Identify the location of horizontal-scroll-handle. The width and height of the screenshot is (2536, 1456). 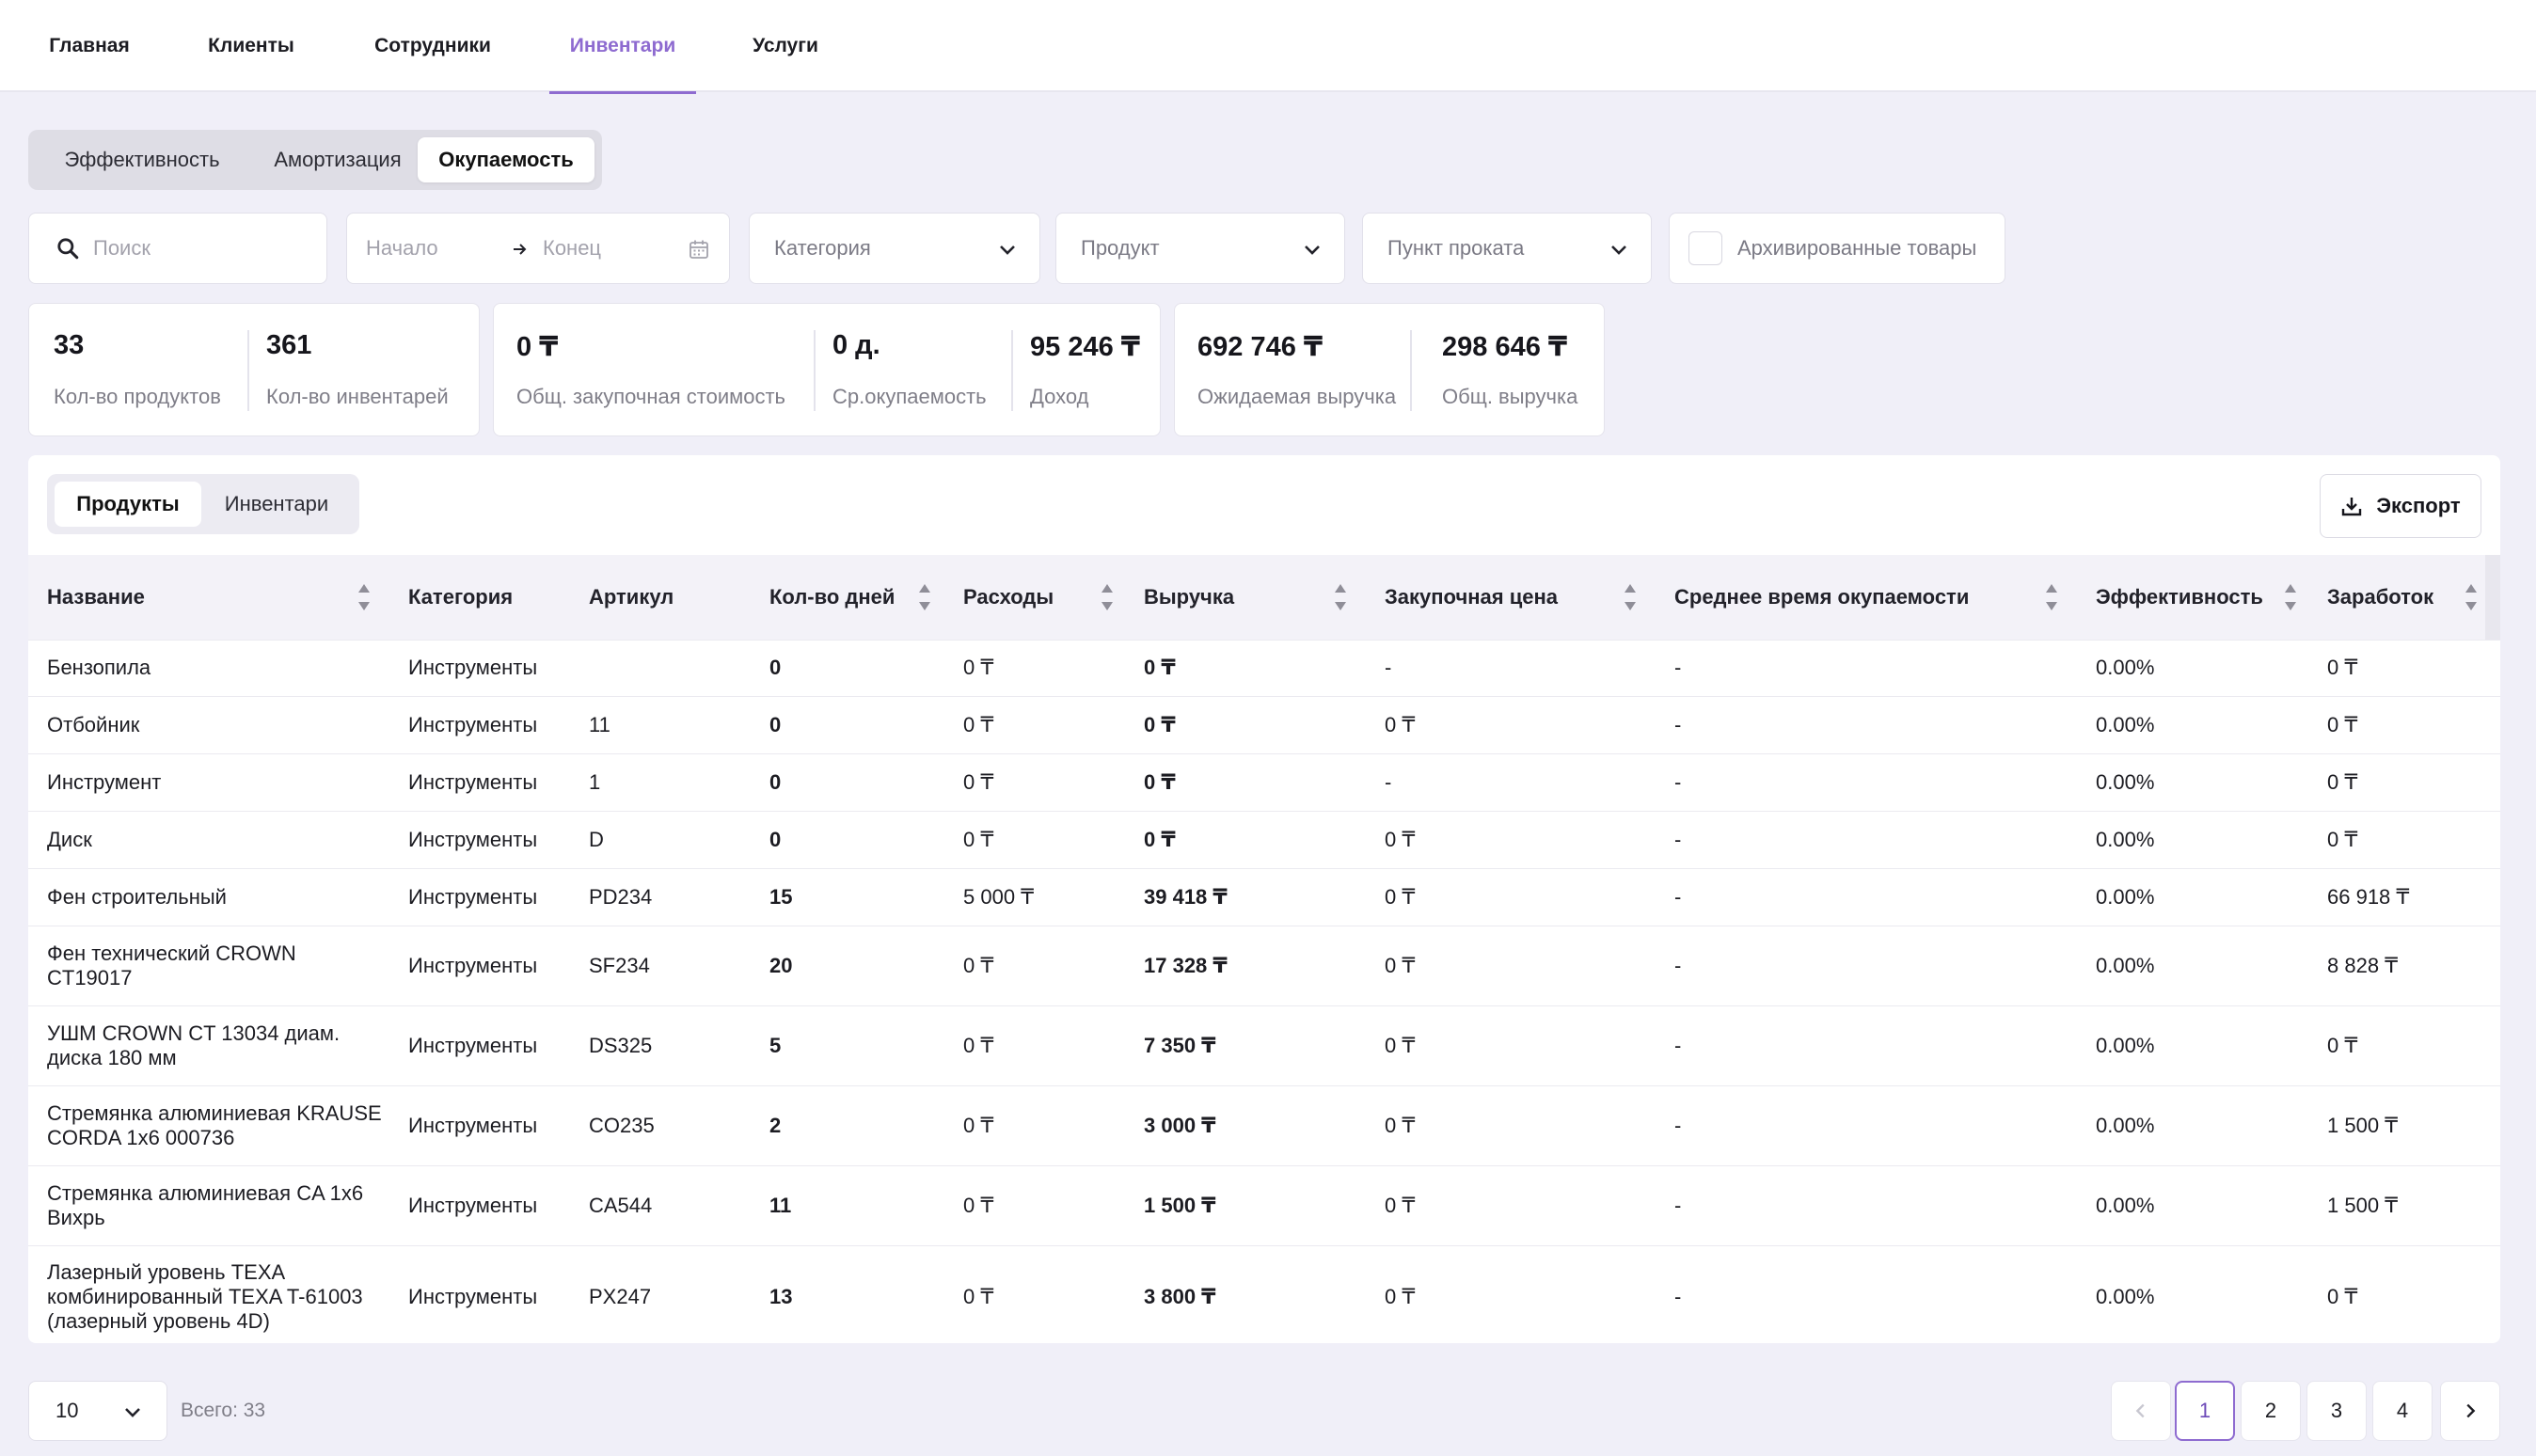
(2492, 597).